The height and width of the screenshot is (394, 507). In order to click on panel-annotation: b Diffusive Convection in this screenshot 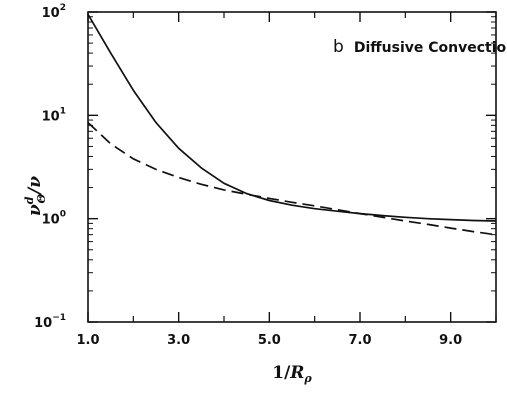, I will do `click(420, 47)`.